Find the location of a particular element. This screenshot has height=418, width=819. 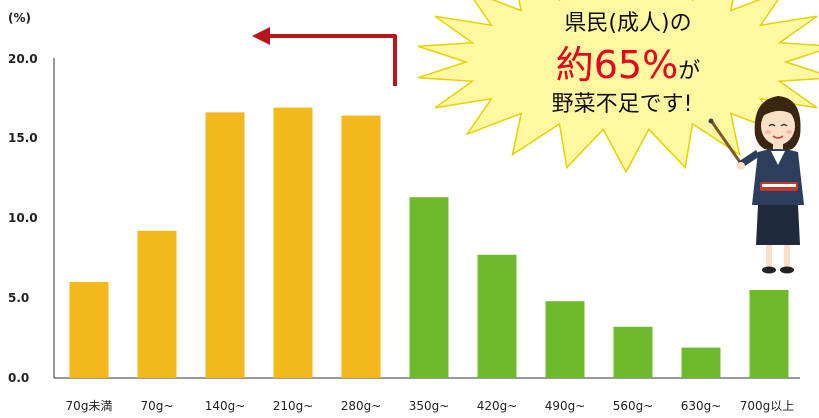

left-arrow-icon is located at coordinates (324, 56).